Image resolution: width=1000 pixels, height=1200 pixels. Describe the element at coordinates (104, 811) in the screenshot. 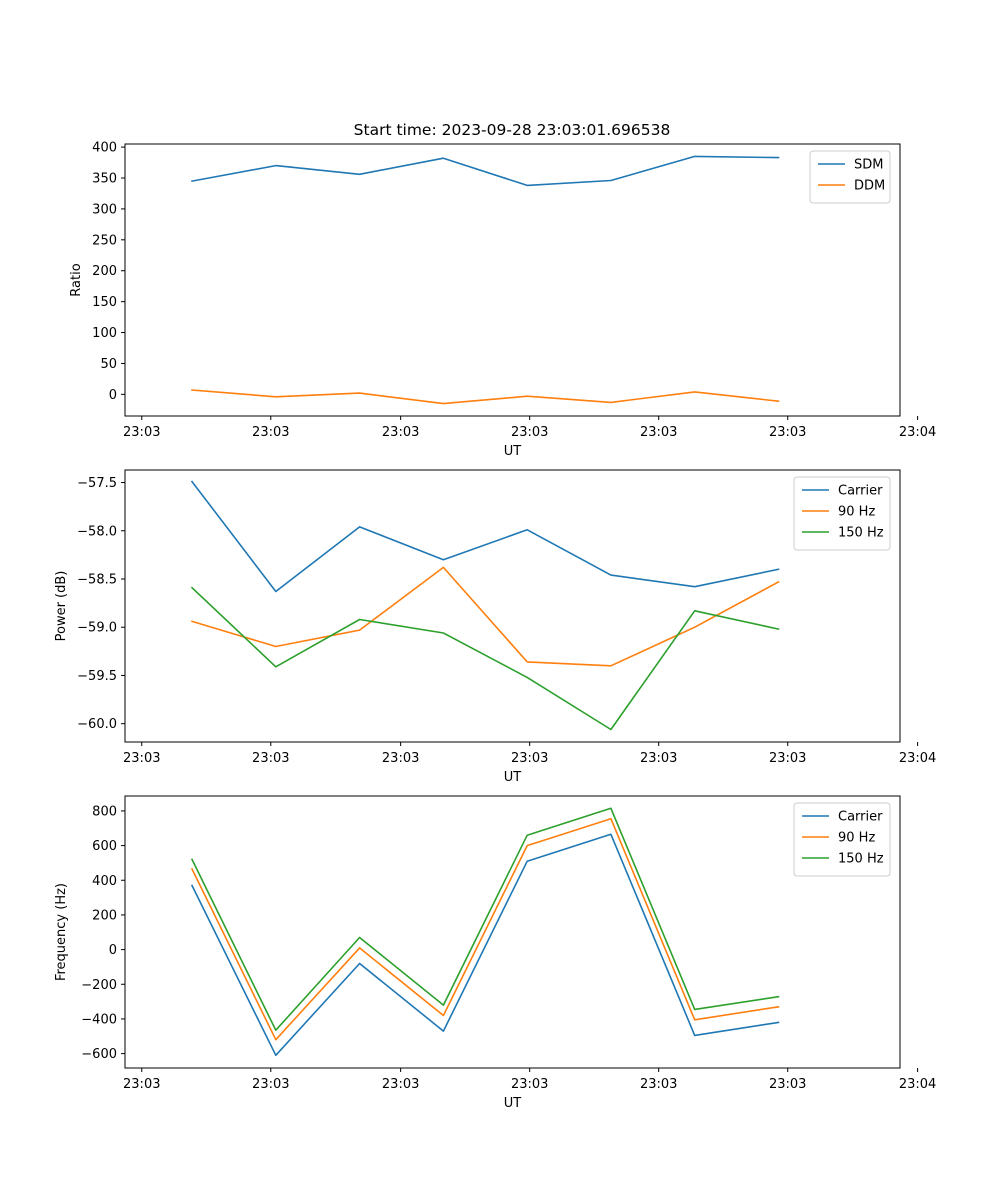

I see `y-tick-label: 800` at that location.